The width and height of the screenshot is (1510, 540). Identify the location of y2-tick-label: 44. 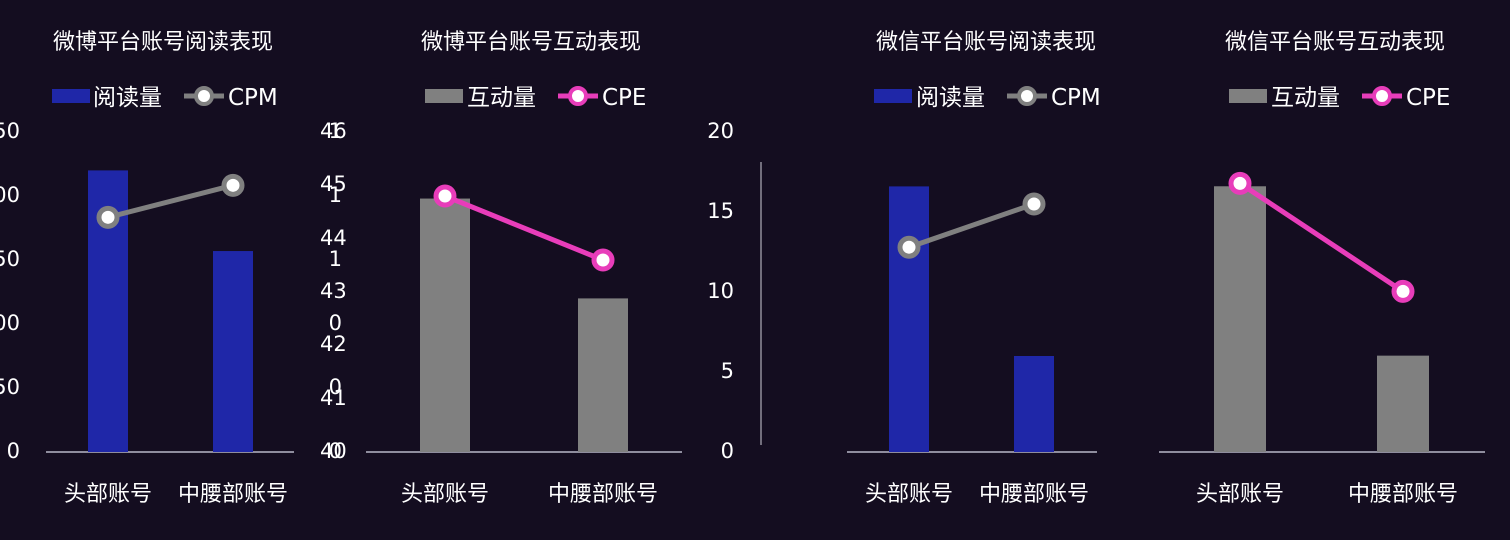
(333, 238).